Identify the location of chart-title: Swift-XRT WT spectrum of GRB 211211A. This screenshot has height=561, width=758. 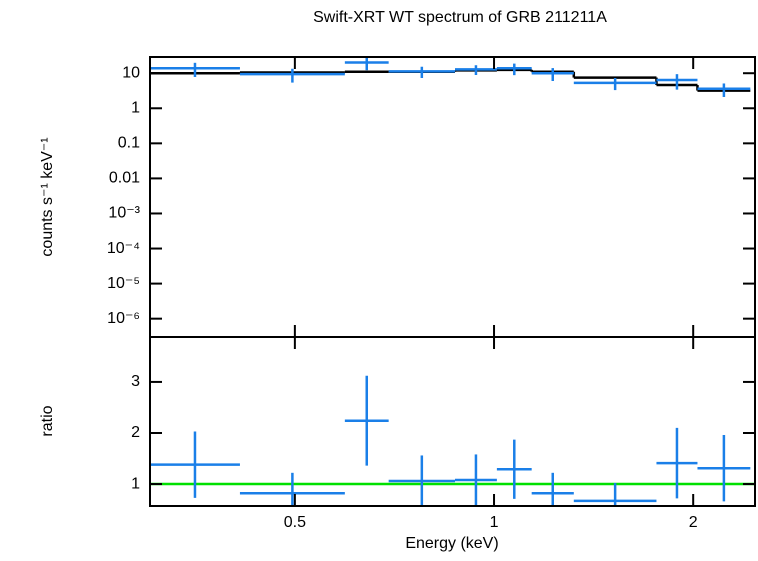
(460, 17).